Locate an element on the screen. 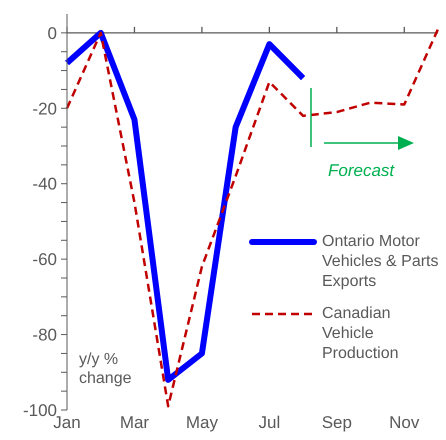 The width and height of the screenshot is (446, 440). y-tick-label: 0 is located at coordinates (52, 33).